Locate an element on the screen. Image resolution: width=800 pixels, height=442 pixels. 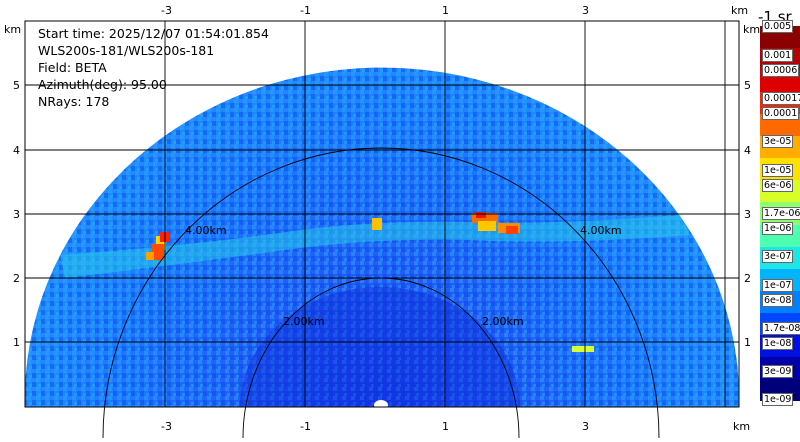
colorbar-label: 1.7e-08 is located at coordinates (781, 328).